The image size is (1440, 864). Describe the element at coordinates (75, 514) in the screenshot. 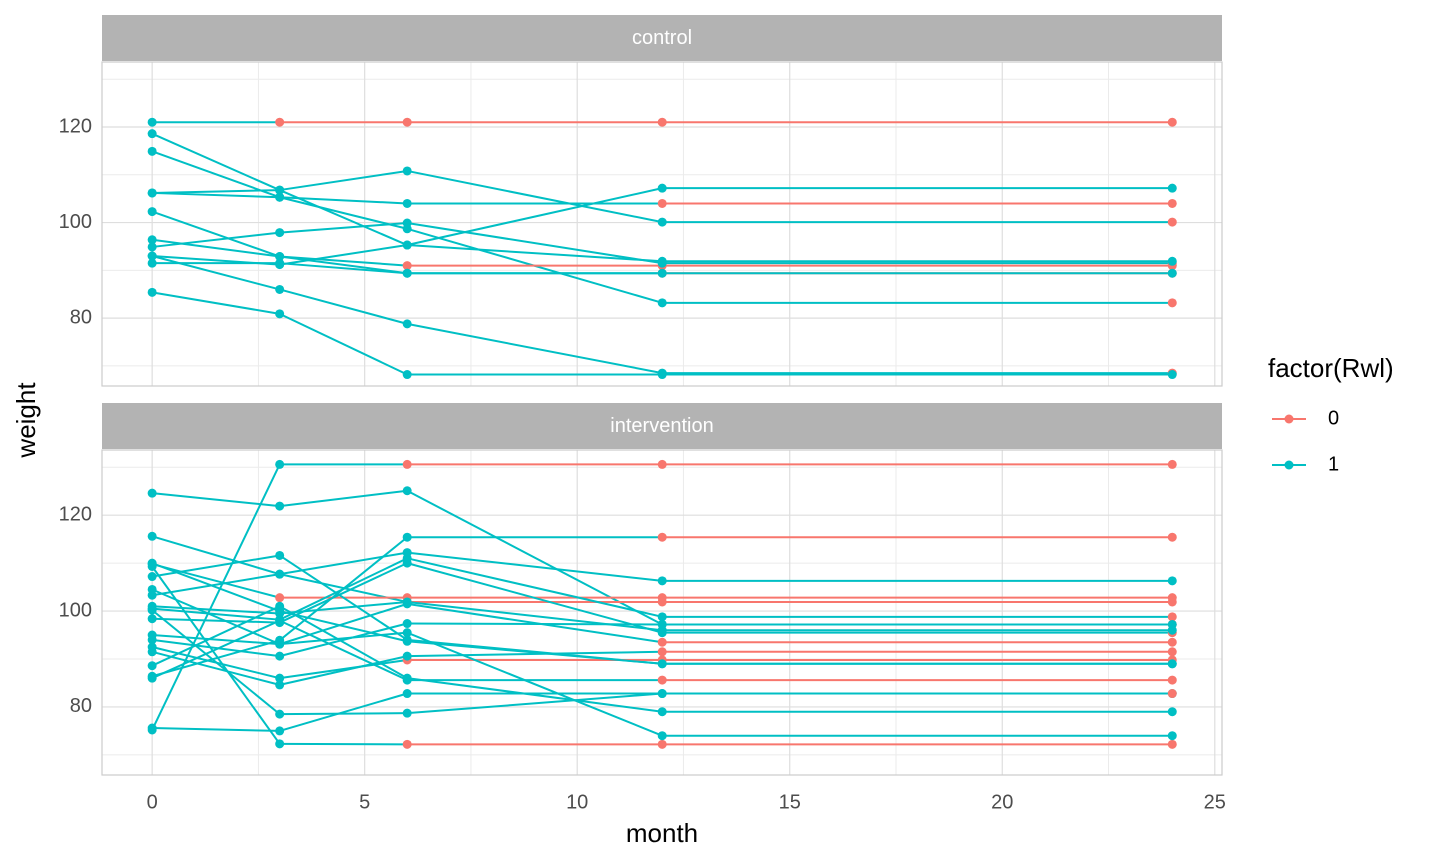

I see `y-tick-label: 120` at that location.